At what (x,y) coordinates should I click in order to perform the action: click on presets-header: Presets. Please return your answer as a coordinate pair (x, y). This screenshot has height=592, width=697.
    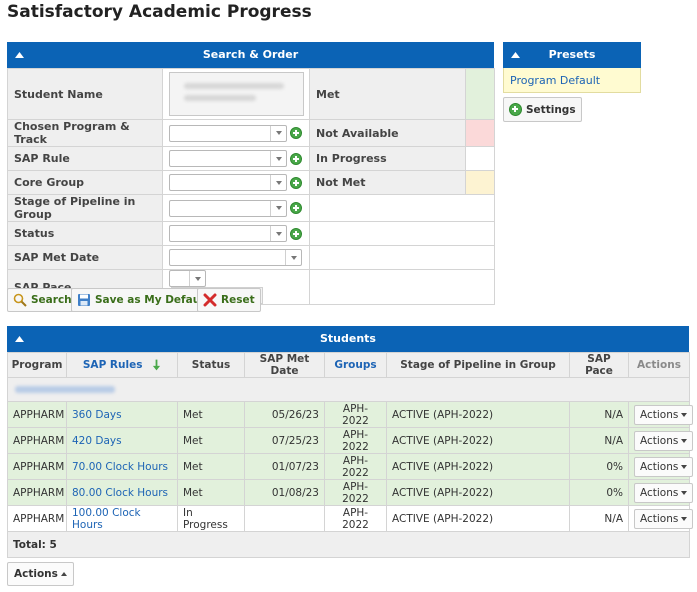
    Looking at the image, I should click on (572, 55).